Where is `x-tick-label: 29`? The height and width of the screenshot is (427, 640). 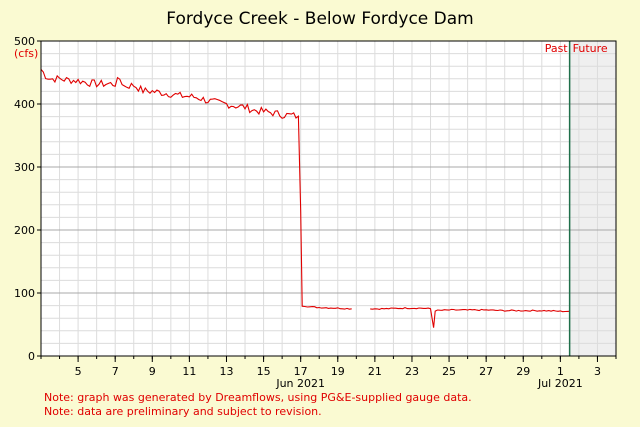
x-tick-label: 29 is located at coordinates (523, 371).